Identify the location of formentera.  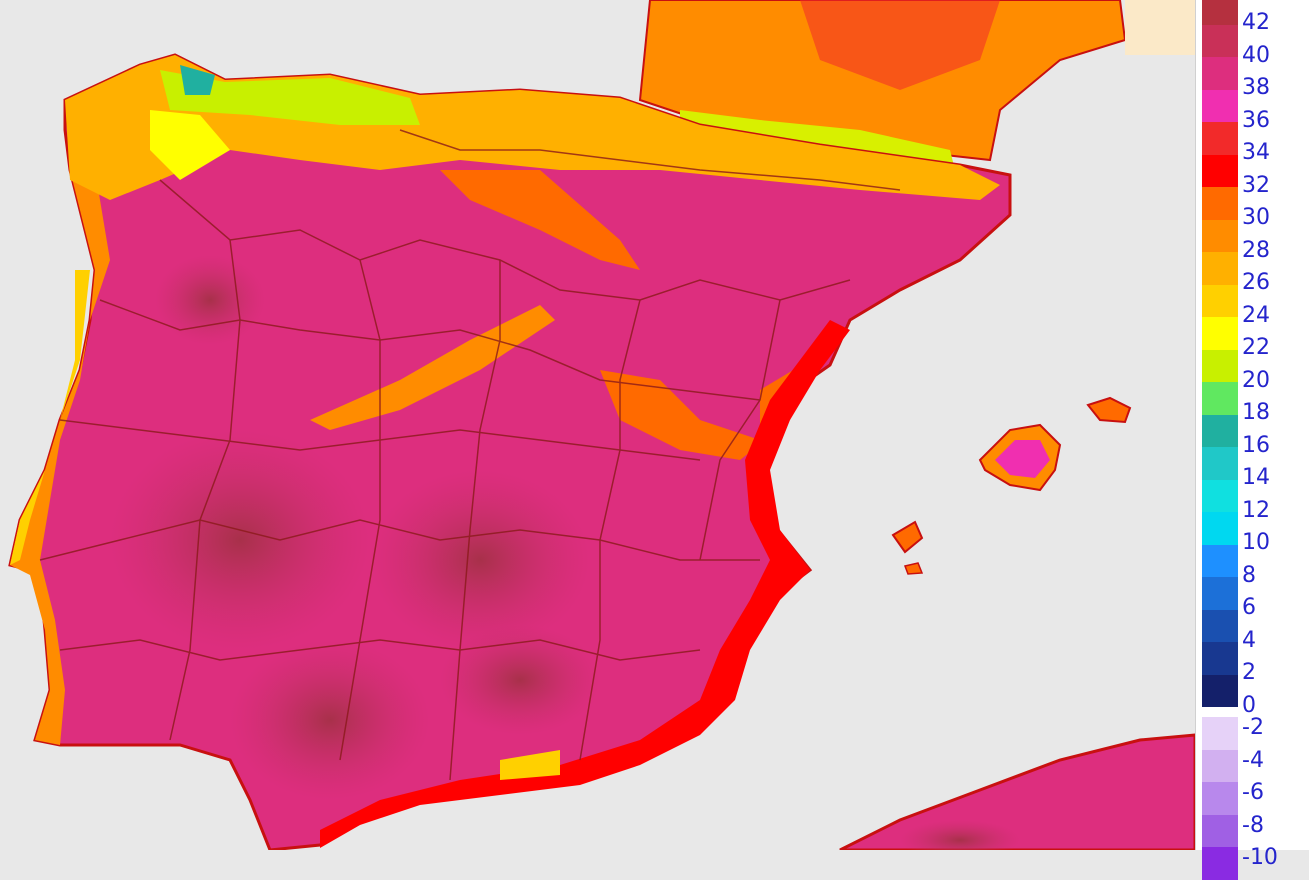
(913, 568).